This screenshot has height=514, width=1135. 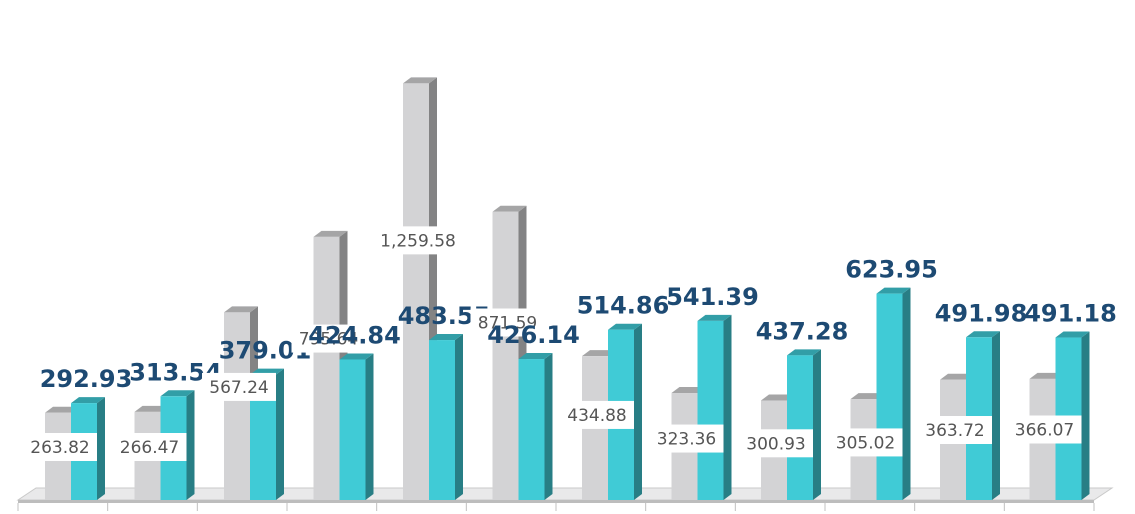 What do you see at coordinates (556, 501) in the screenshot?
I see `chart-floor-edge` at bounding box center [556, 501].